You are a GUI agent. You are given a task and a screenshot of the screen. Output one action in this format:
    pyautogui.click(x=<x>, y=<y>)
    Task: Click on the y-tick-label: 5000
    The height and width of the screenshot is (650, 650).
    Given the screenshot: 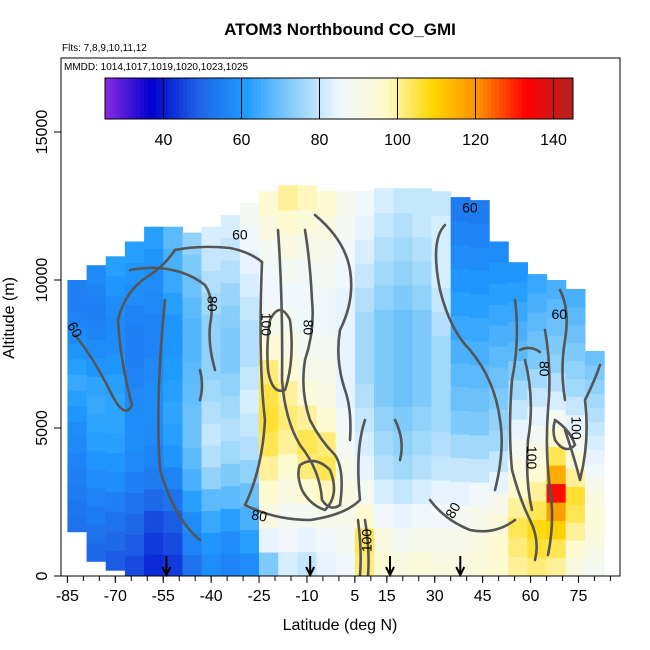 What is the action you would take?
    pyautogui.click(x=42, y=428)
    